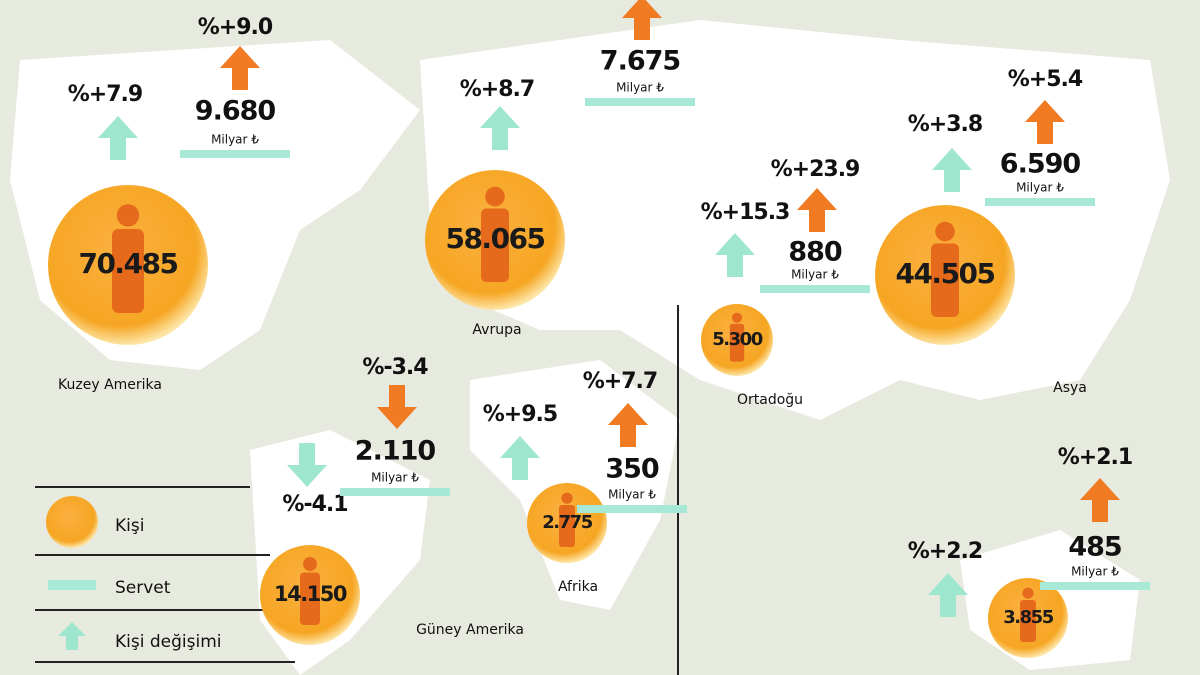 The width and height of the screenshot is (1200, 675). What do you see at coordinates (129, 526) in the screenshot?
I see `legend-label: Kişi` at bounding box center [129, 526].